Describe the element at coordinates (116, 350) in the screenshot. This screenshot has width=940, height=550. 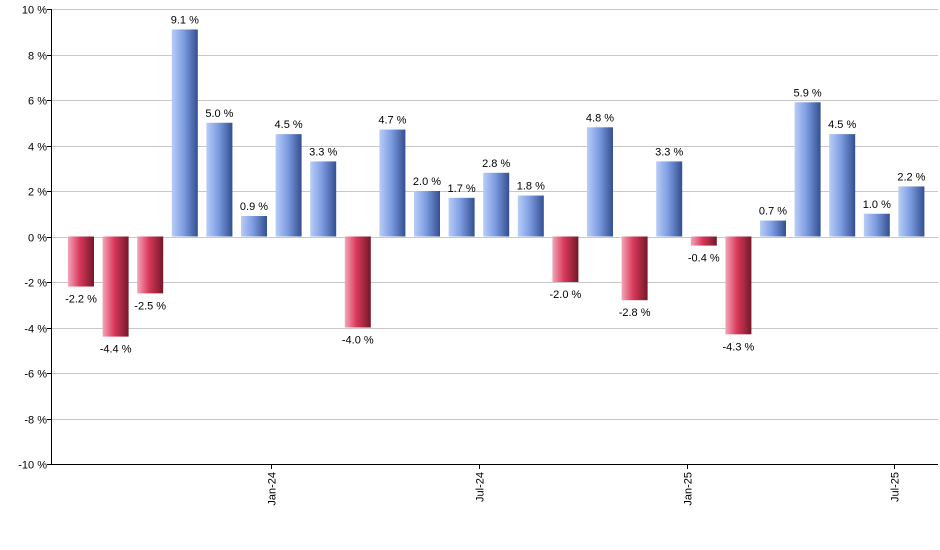
I see `bar-value-label: -4.4 %` at that location.